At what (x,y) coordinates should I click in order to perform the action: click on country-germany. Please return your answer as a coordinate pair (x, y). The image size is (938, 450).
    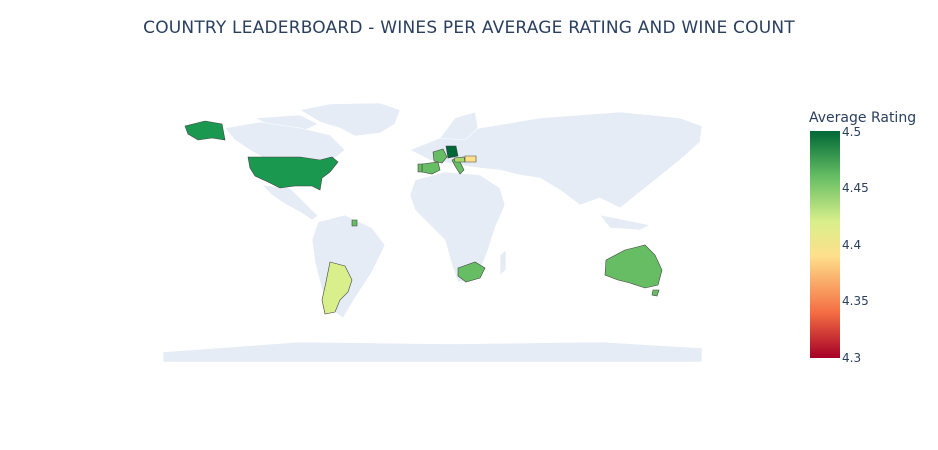
    Looking at the image, I should click on (452, 152).